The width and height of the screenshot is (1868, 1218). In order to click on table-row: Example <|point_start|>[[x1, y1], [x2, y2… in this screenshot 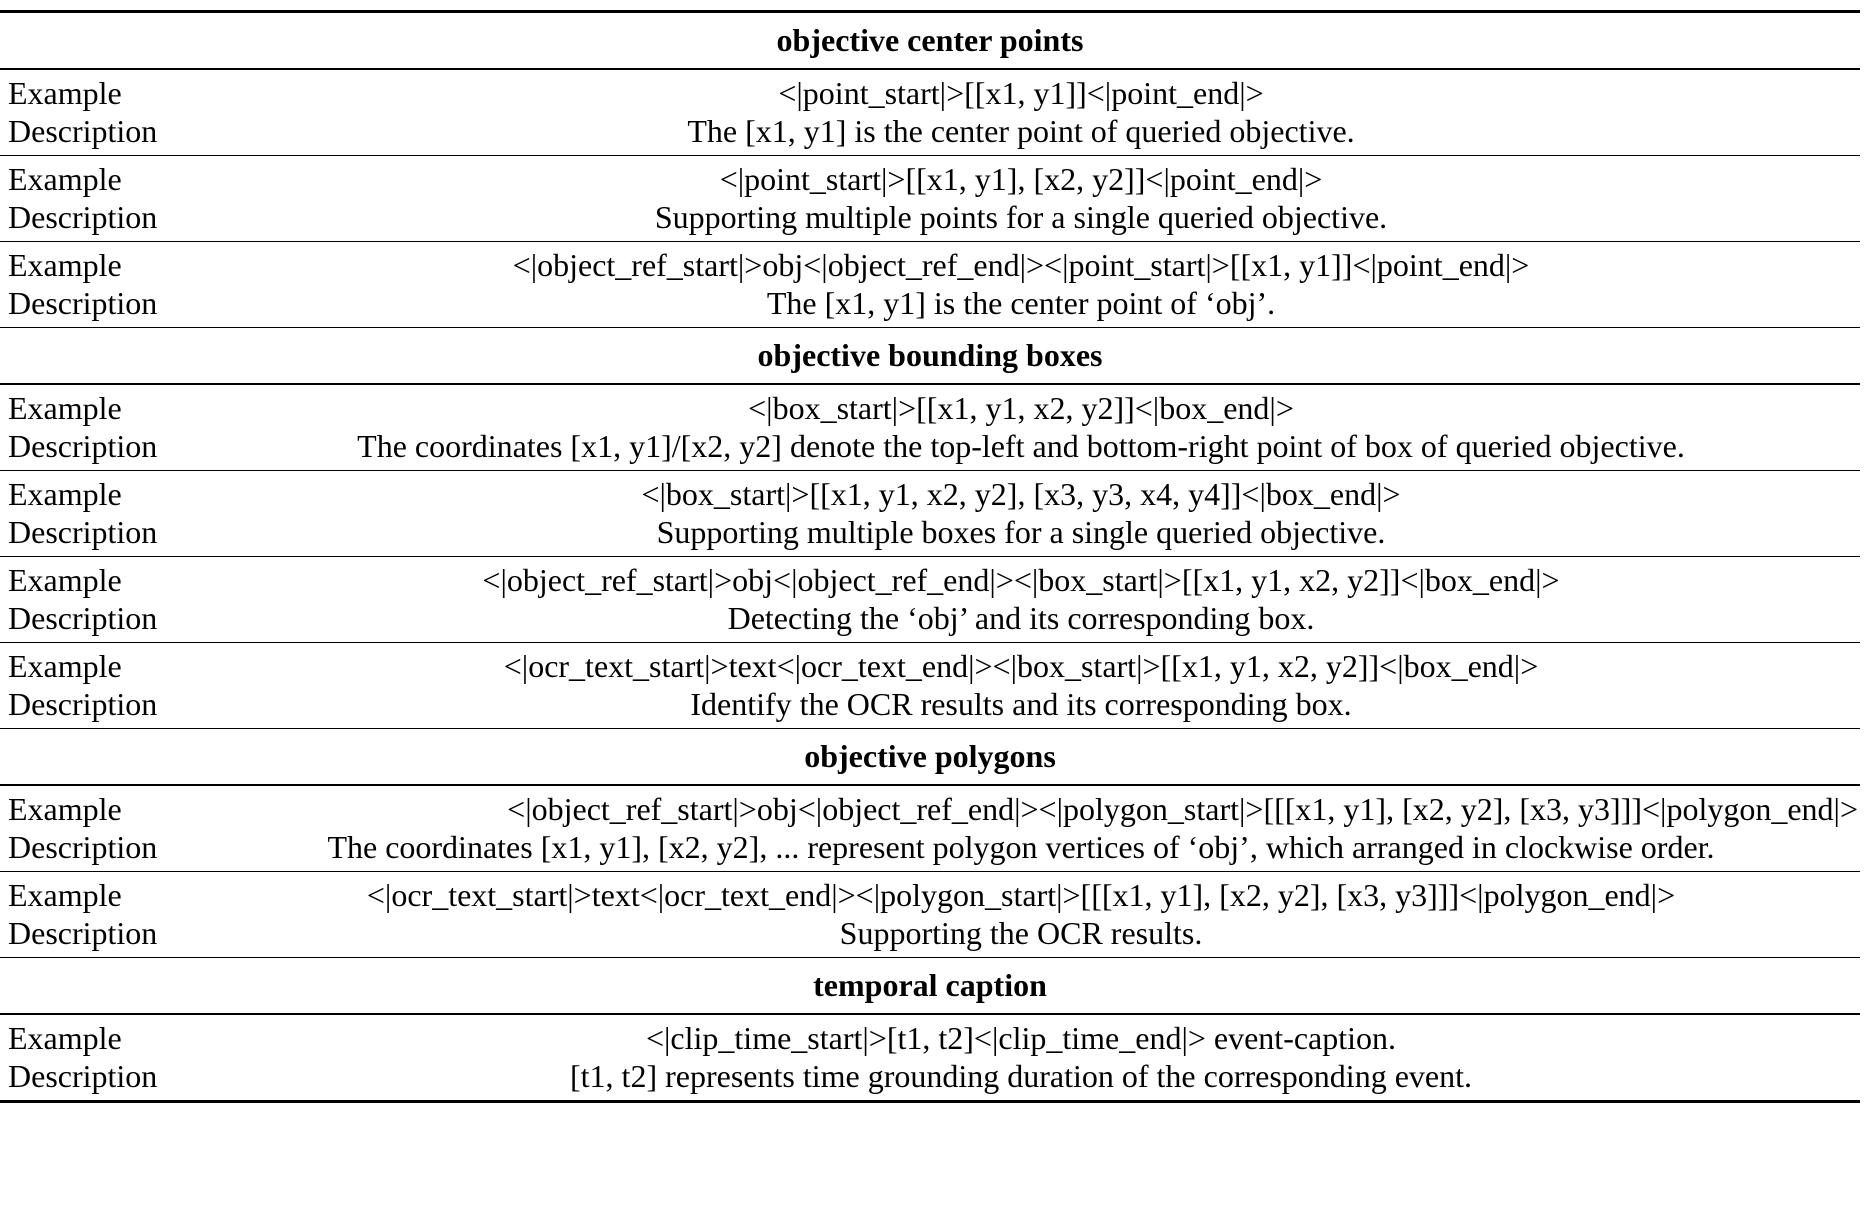, I will do `click(930, 198)`.